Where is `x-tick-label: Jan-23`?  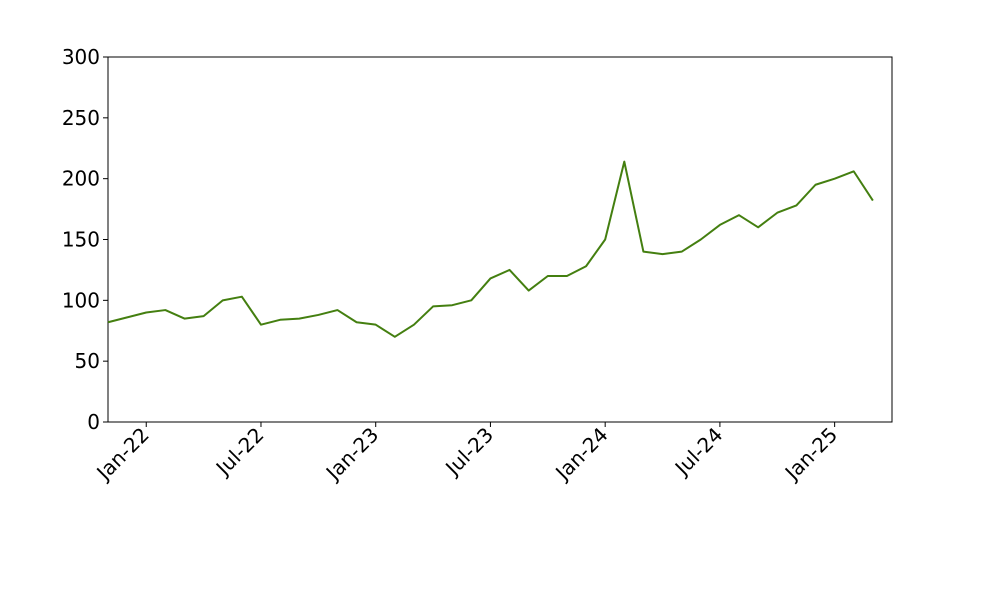 x-tick-label: Jan-23 is located at coordinates (351, 454).